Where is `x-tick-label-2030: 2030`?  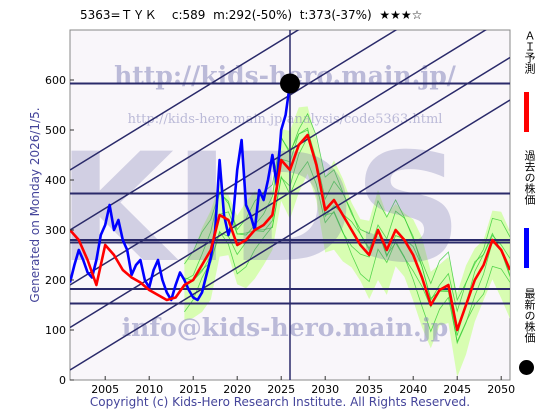 x-tick-label-2030: 2030 is located at coordinates (325, 389).